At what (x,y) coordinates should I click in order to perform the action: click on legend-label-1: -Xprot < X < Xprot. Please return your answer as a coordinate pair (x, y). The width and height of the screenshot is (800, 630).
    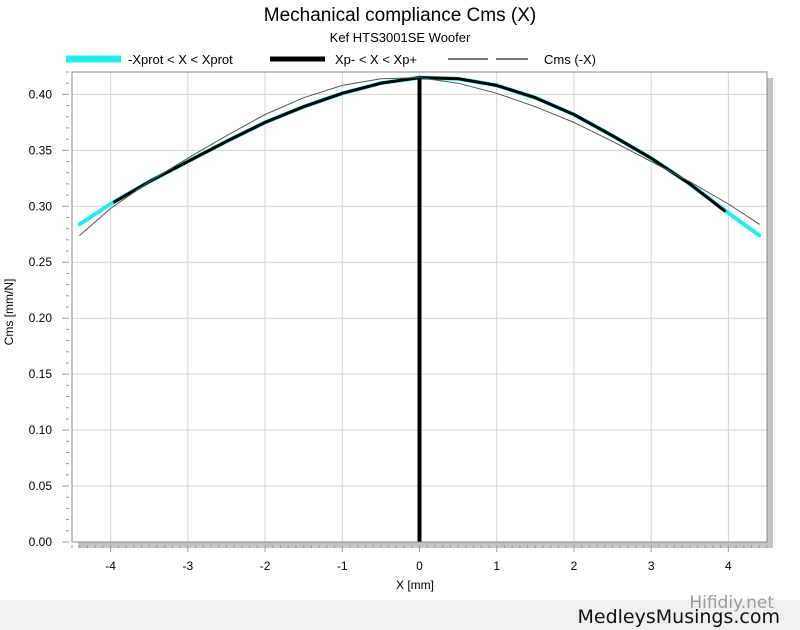
    Looking at the image, I should click on (180, 59).